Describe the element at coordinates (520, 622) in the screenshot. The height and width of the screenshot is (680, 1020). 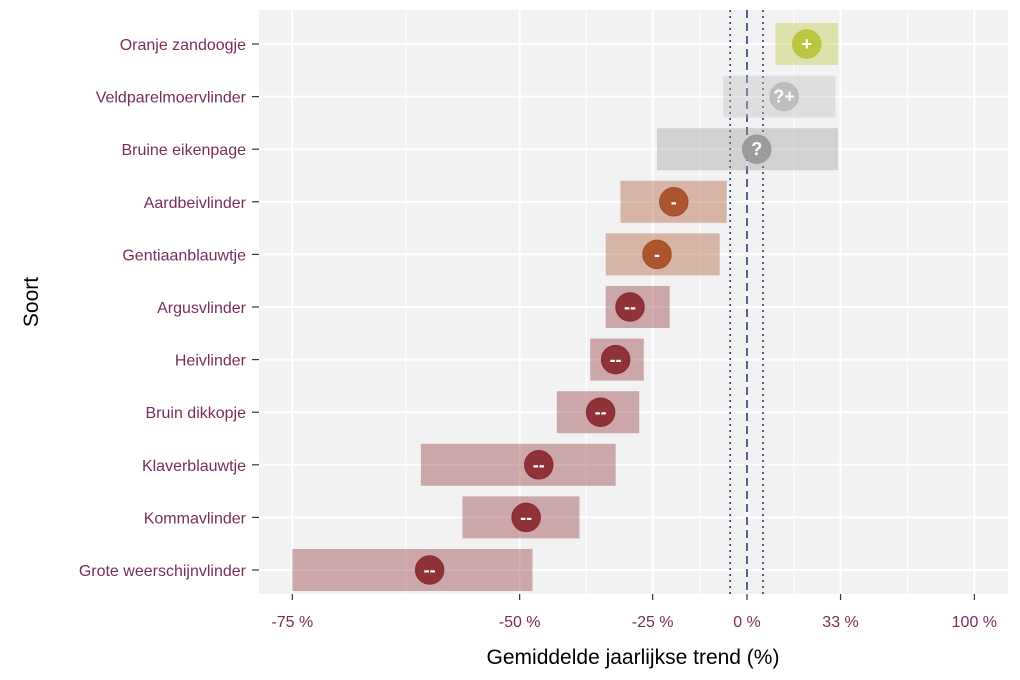
I see `x-tick-label: -50 %` at that location.